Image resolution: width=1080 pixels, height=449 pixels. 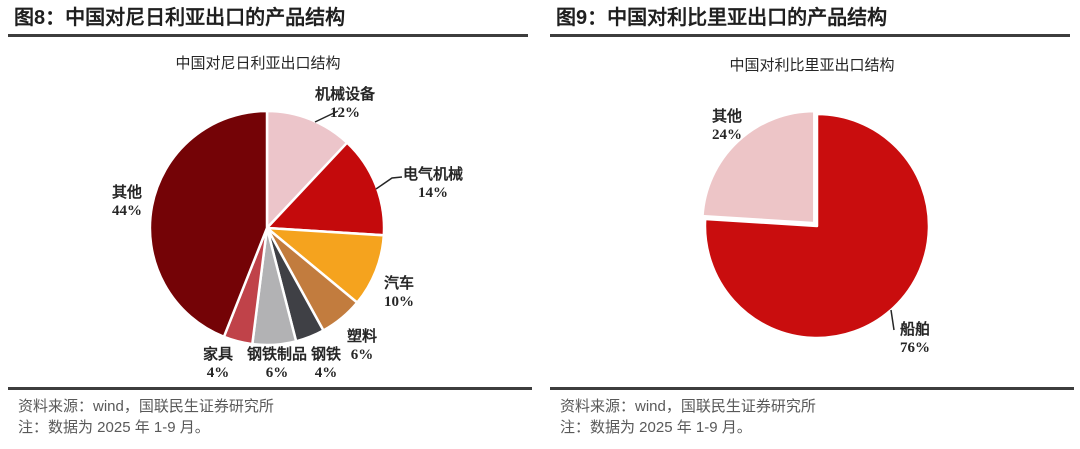 I want to click on leader-line-机械设备, so click(x=326, y=116).